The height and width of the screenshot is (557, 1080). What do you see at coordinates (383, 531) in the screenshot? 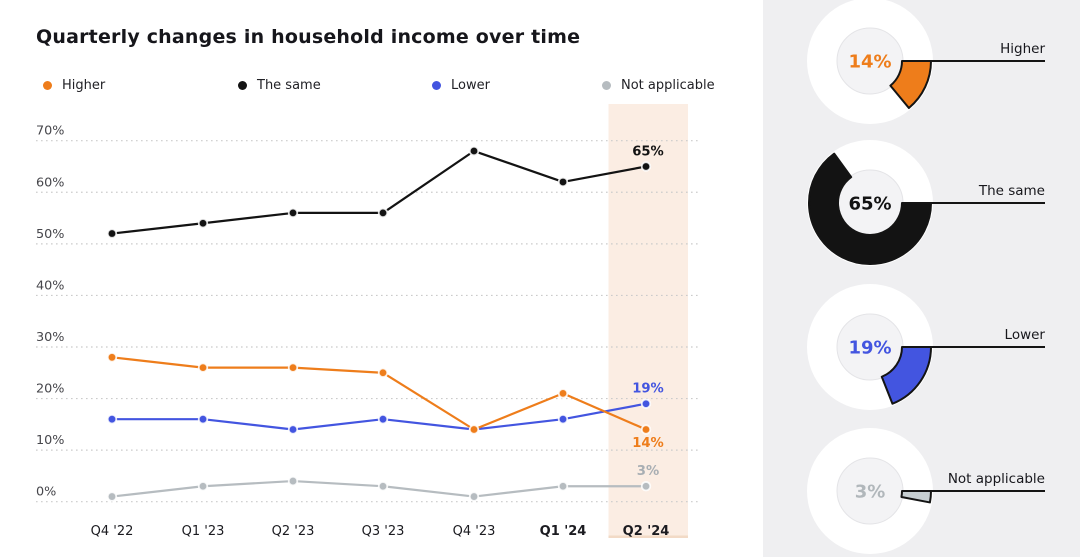
I see `x-axis-label-q3-23: Q3 '23` at bounding box center [383, 531].